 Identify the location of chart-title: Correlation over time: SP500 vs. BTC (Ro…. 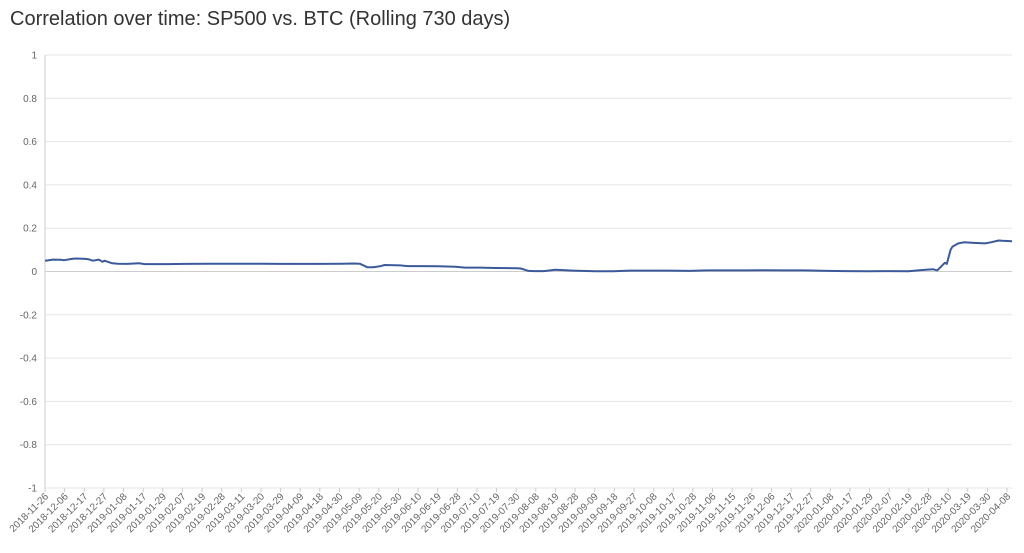
(260, 19).